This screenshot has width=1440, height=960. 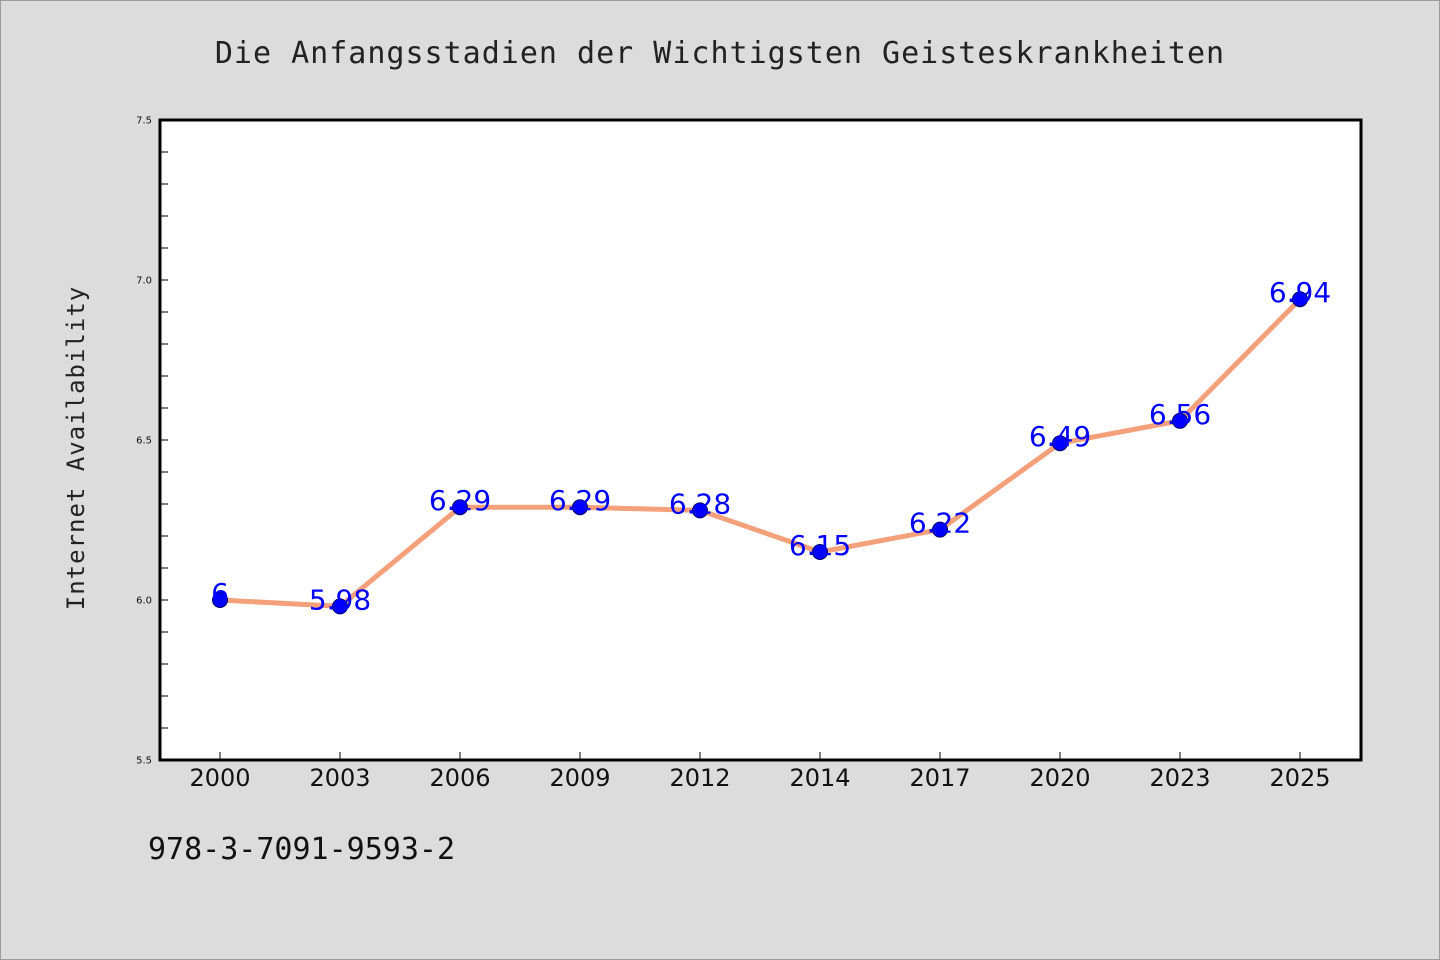 What do you see at coordinates (144, 121) in the screenshot?
I see `y-tick-label: 7.5` at bounding box center [144, 121].